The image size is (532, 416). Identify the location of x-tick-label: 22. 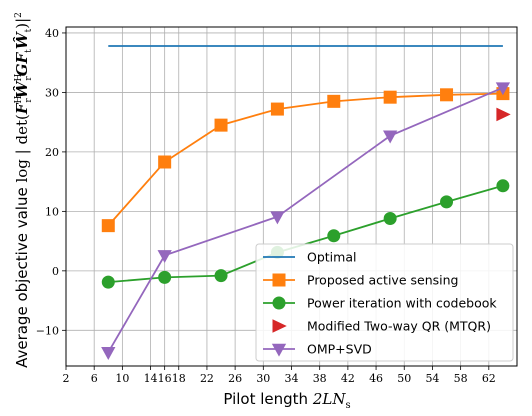
(207, 378).